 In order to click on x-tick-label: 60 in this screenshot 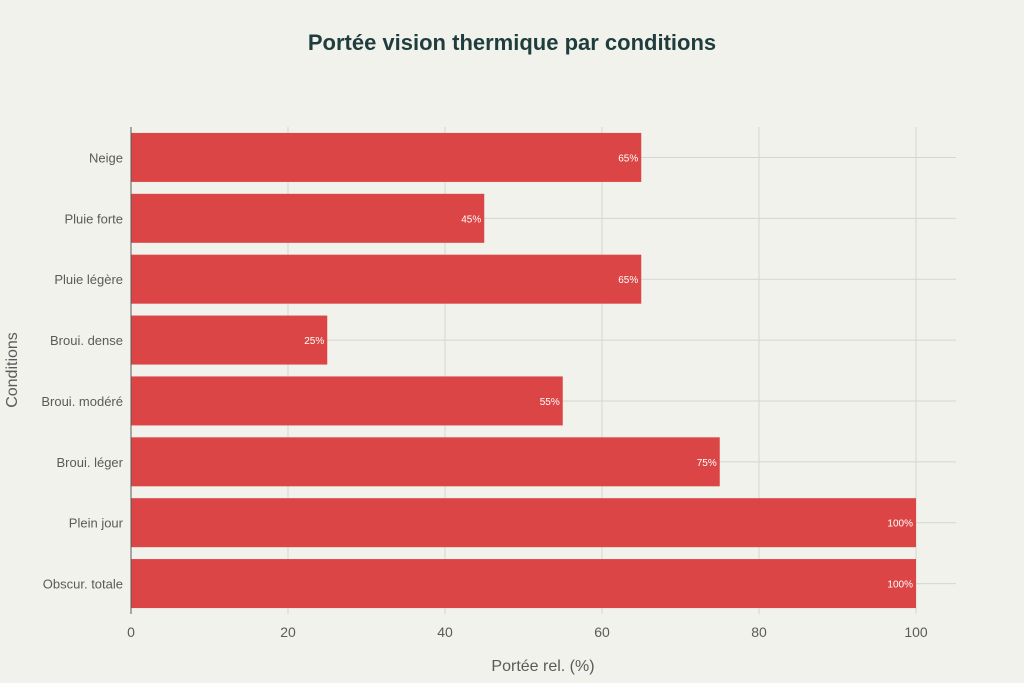, I will do `click(602, 632)`.